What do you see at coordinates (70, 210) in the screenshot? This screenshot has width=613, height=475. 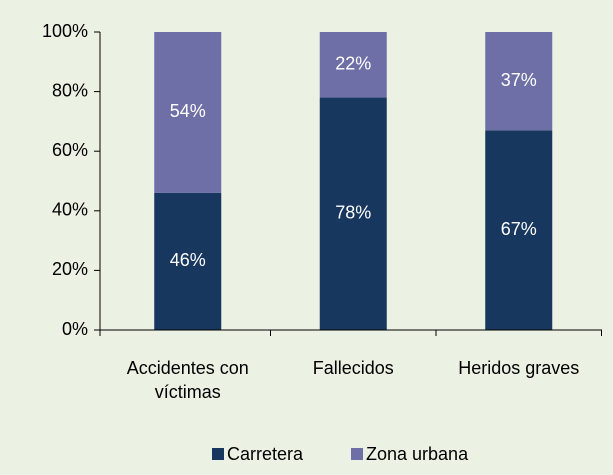 I see `y-tick-label: 40%` at bounding box center [70, 210].